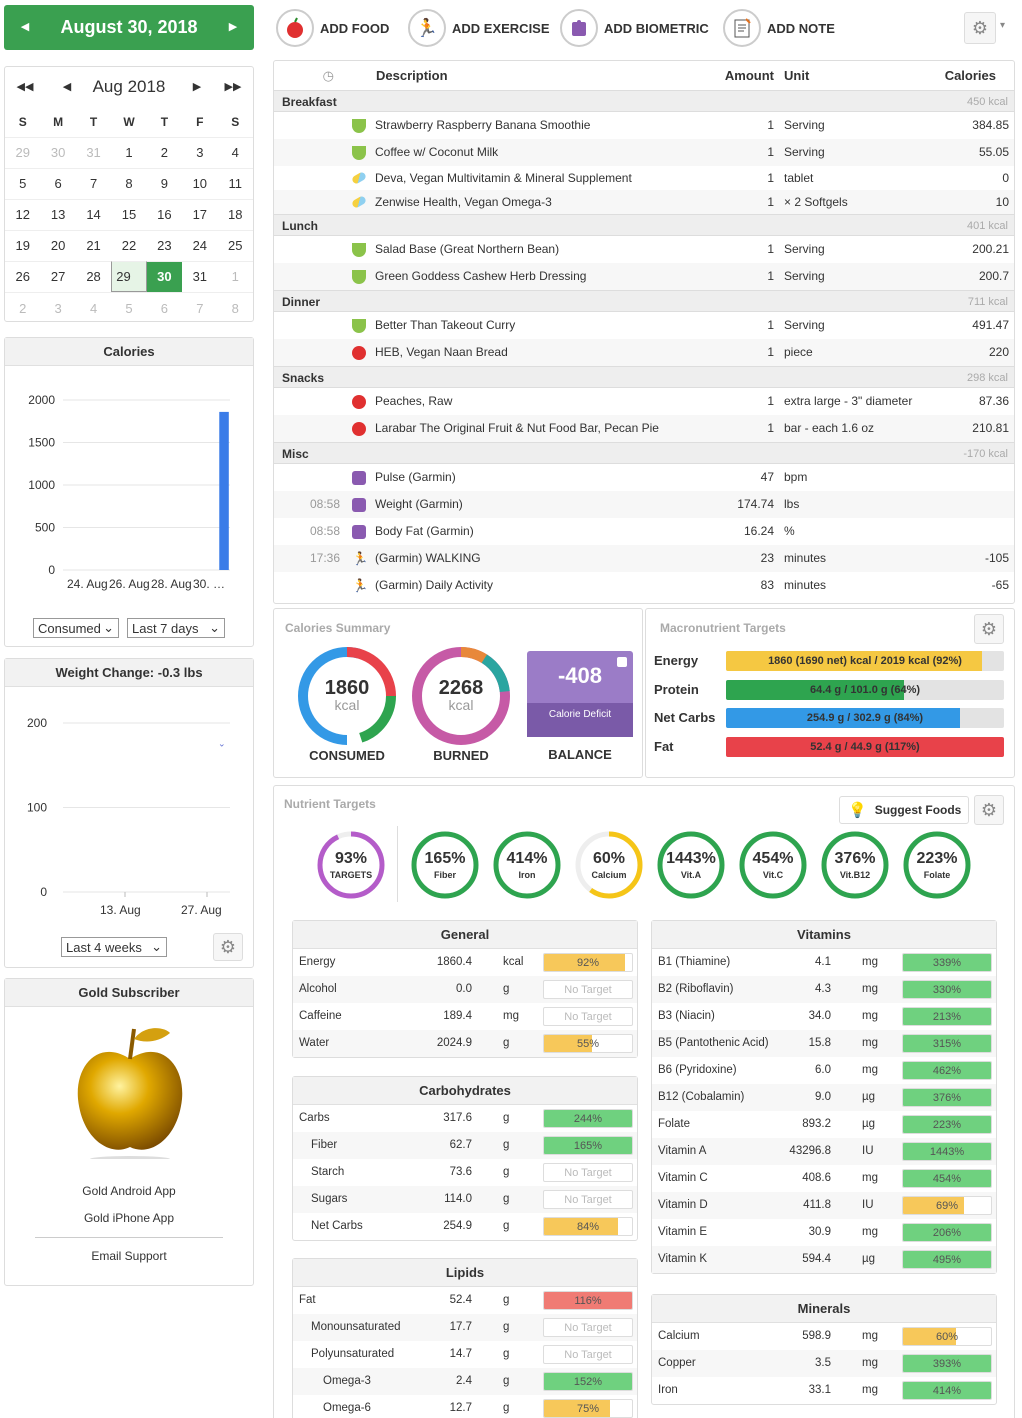 The height and width of the screenshot is (1418, 1022). What do you see at coordinates (465, 1043) in the screenshot?
I see `nutrient-row: Water 2024.9 g 55%` at bounding box center [465, 1043].